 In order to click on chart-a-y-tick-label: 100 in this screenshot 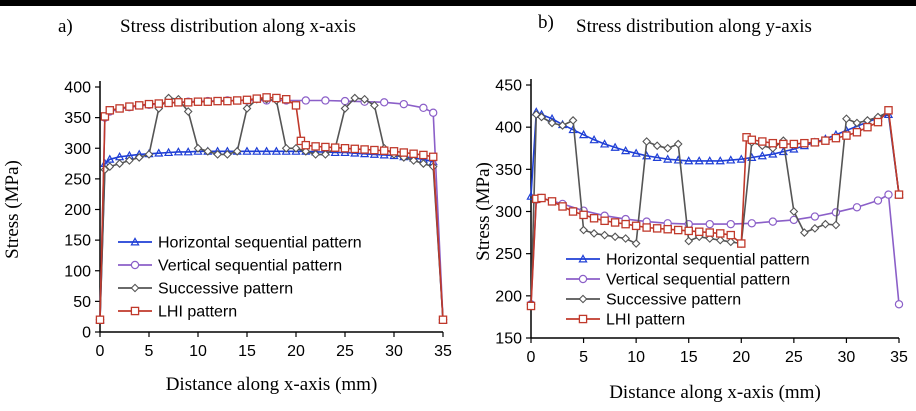, I will do `click(77, 271)`.